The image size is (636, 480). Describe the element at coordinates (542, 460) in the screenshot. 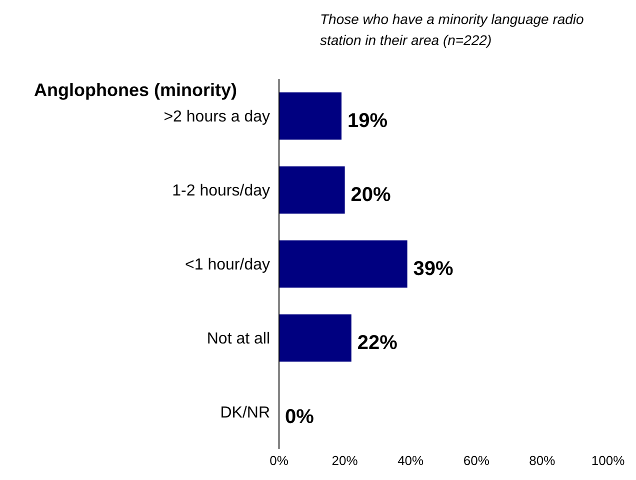

I see `x-tick-label: 80%` at that location.